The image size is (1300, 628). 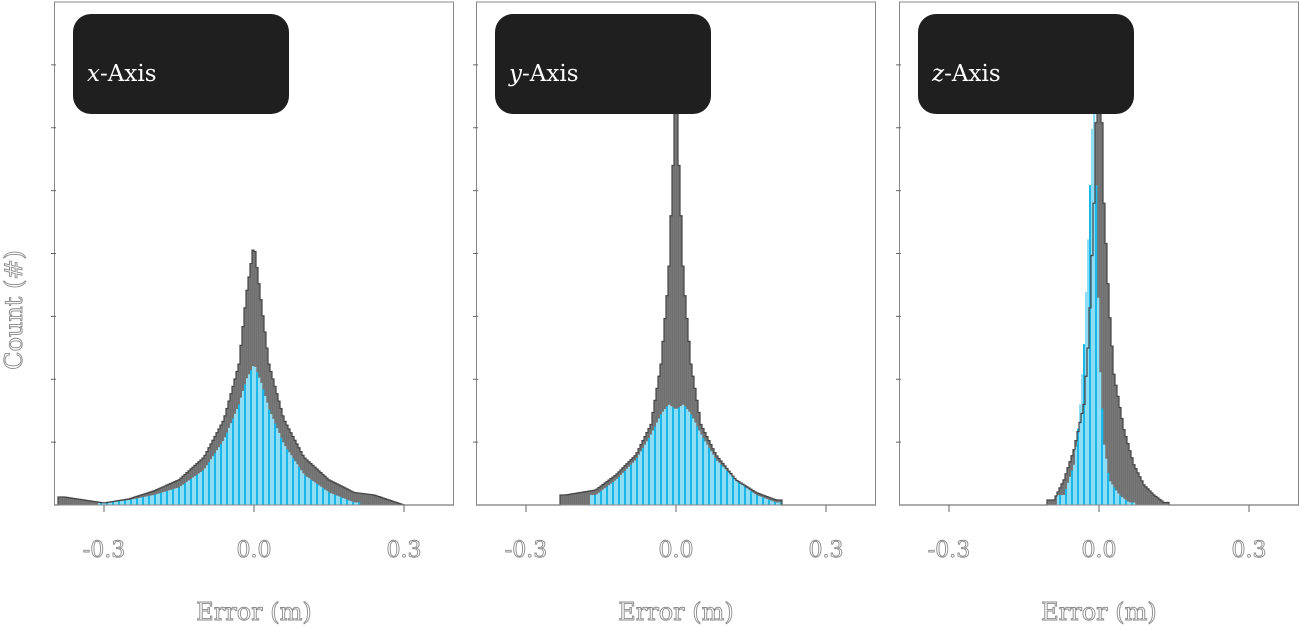 I want to click on legend-label: z-Axis, so click(x=966, y=74).